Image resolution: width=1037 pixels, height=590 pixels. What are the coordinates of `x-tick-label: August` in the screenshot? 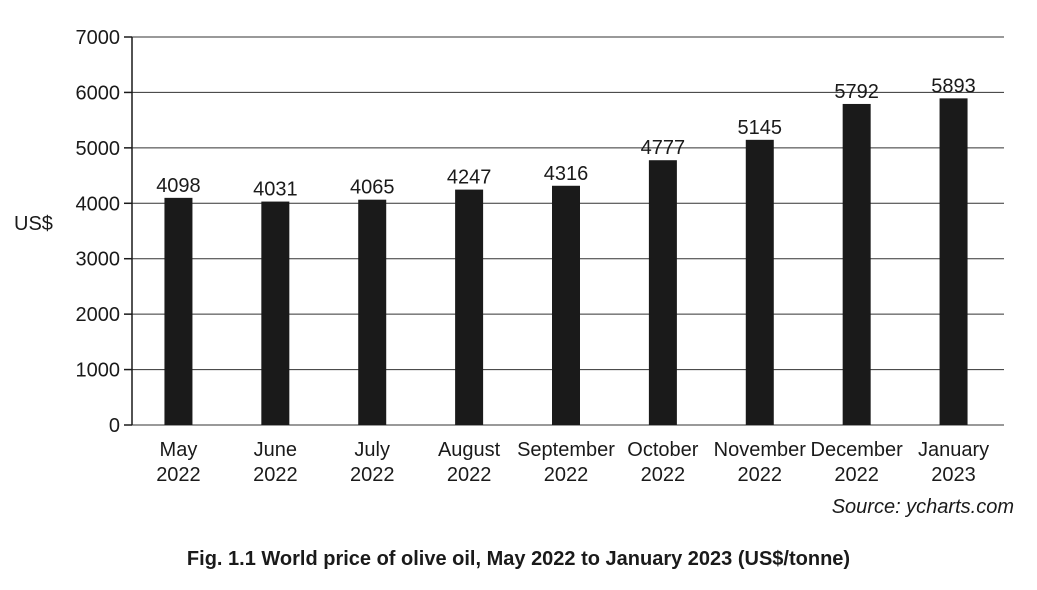 It's located at (469, 450).